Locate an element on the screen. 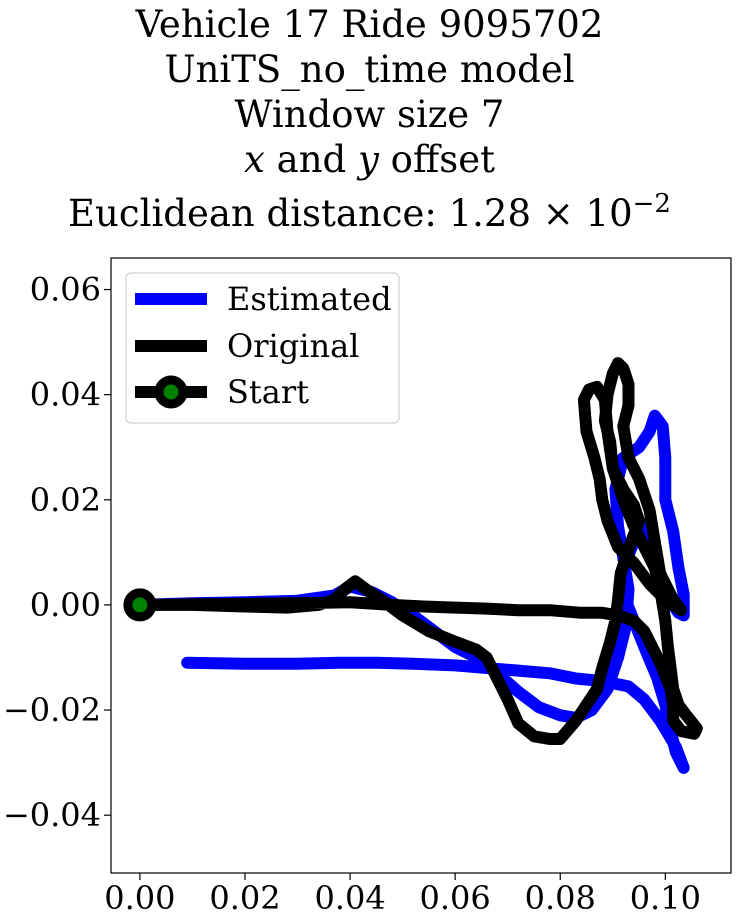 This screenshot has width=739, height=921. legend-box is located at coordinates (262, 348).